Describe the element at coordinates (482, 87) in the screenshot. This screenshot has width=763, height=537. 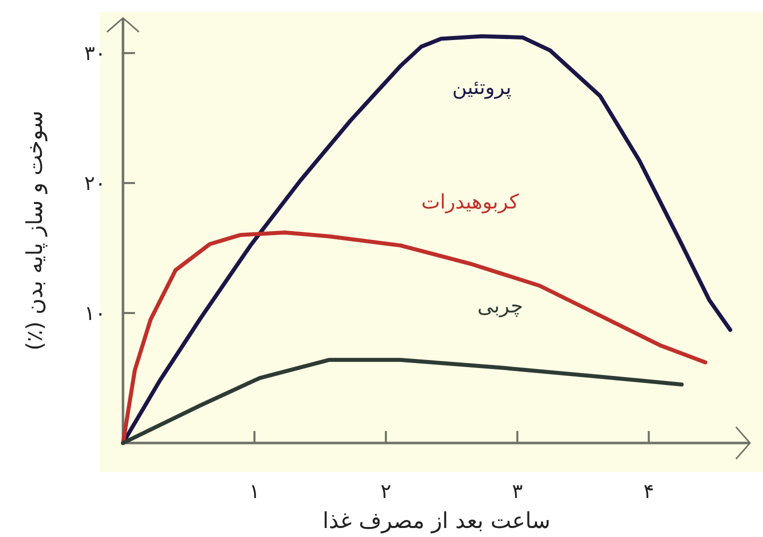
I see `series-label: پروتئین` at that location.